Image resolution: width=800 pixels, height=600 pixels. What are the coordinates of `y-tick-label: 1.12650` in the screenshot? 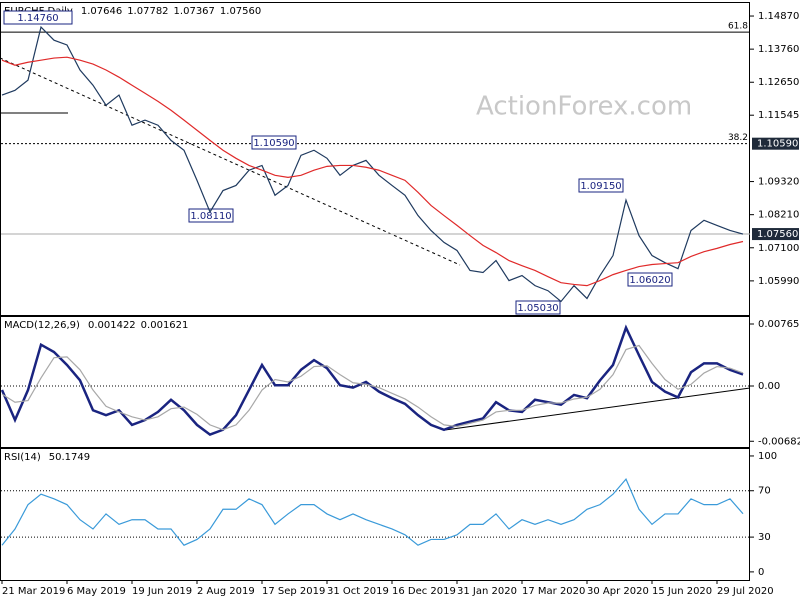 It's located at (778, 82).